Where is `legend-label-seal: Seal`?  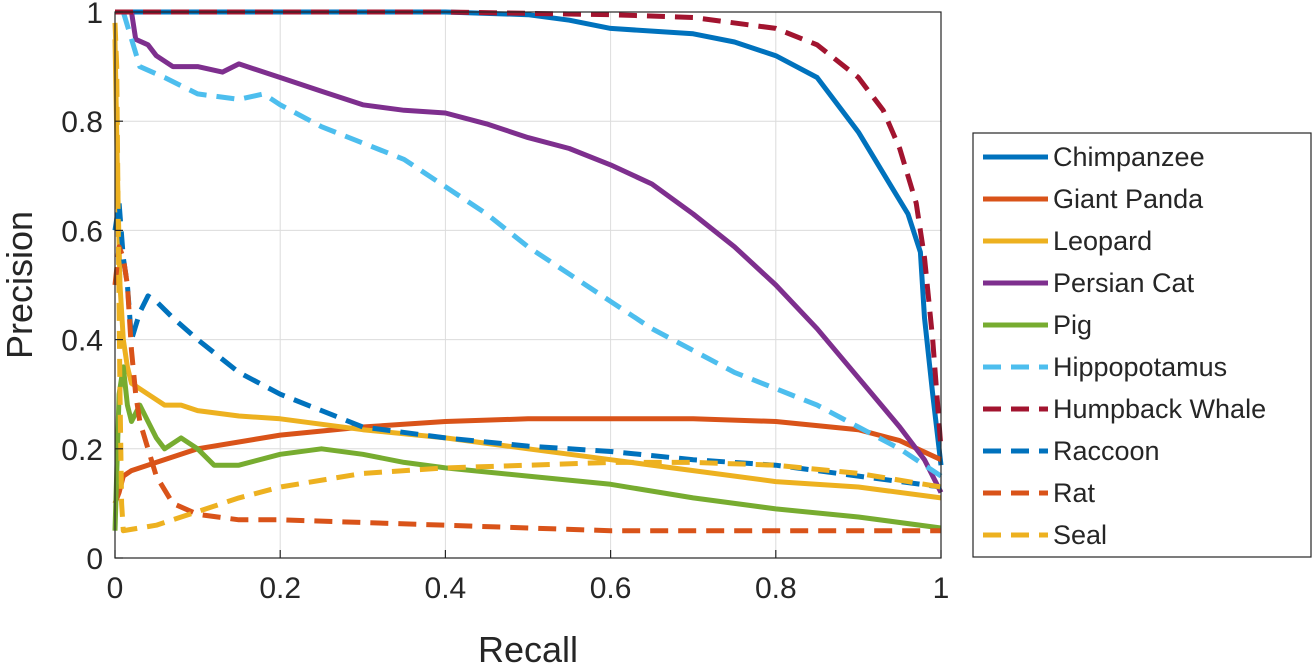
legend-label-seal: Seal is located at coordinates (1080, 535).